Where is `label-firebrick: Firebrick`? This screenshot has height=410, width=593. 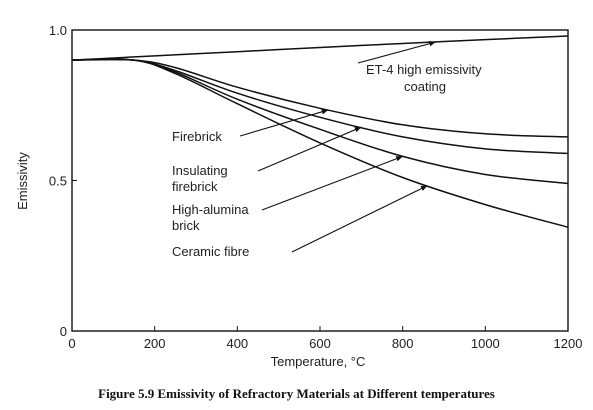 label-firebrick: Firebrick is located at coordinates (197, 136).